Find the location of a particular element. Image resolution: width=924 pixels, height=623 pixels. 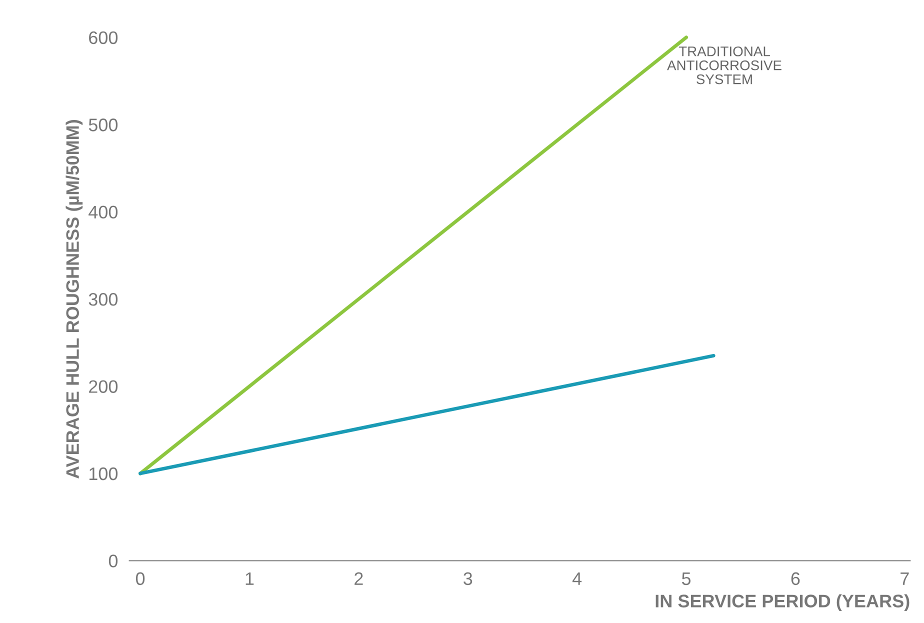

y-tick-label: 100 is located at coordinates (104, 473).